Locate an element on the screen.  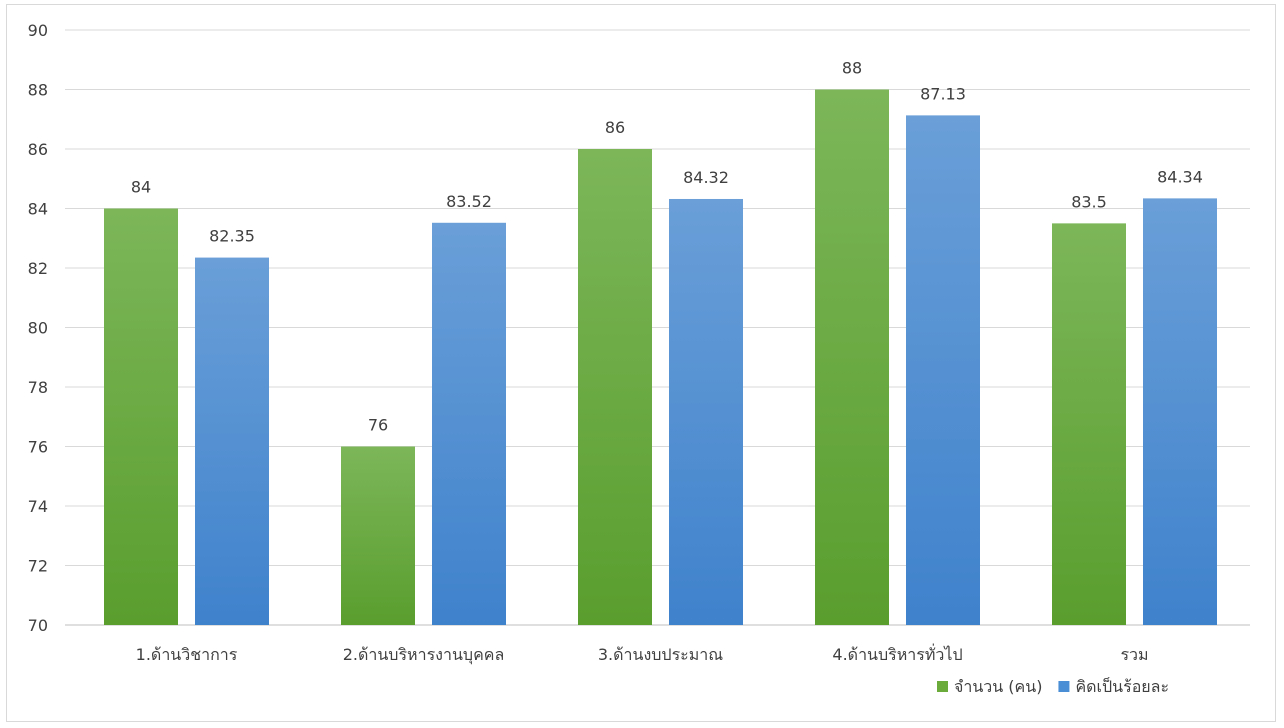
data-label: 84.34 is located at coordinates (1180, 176).